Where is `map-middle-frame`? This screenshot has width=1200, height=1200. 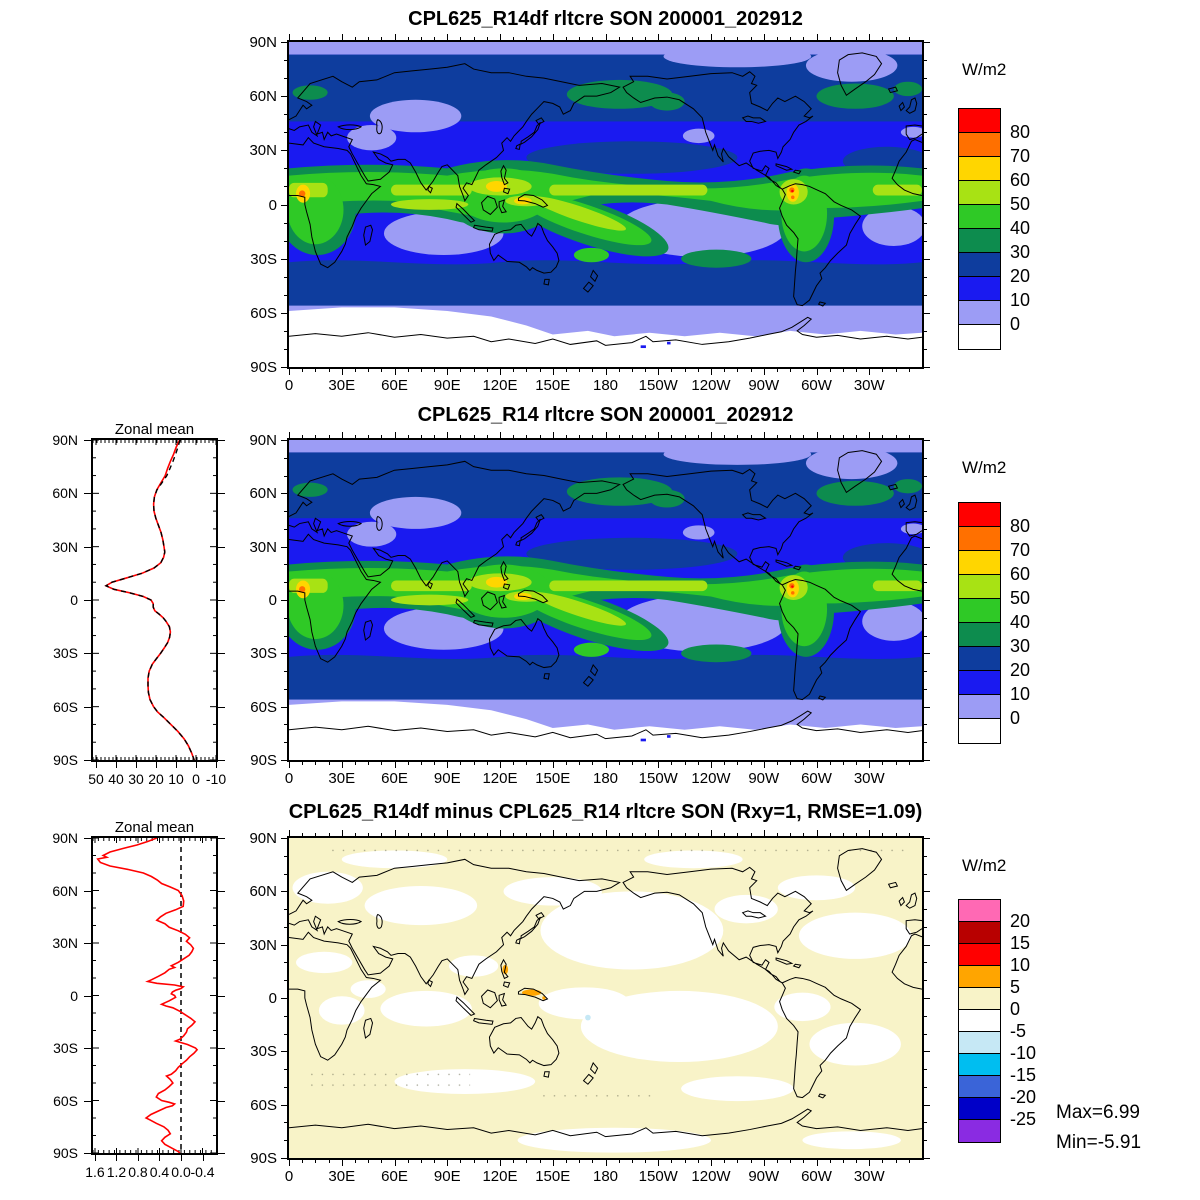 map-middle-frame is located at coordinates (605, 600).